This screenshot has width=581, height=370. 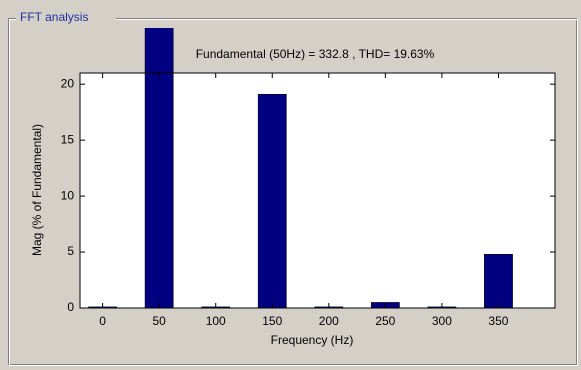 I want to click on x-tick-label: 0, so click(x=102, y=321).